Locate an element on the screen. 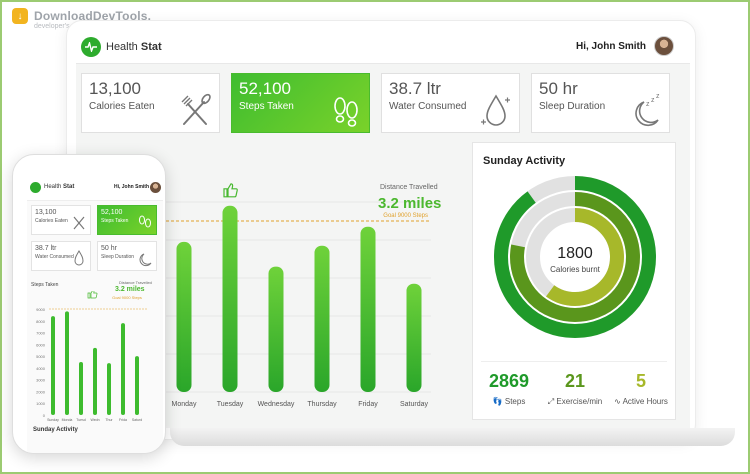  card-sleep-duration: 50 hr Sleep Duration z z z is located at coordinates (600, 103).